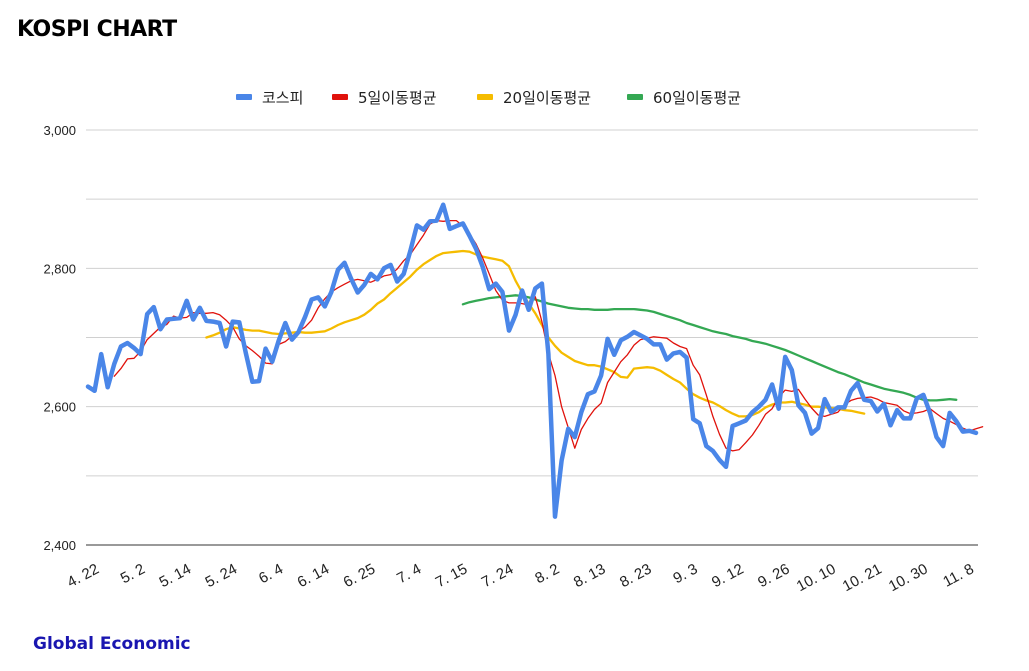  What do you see at coordinates (175, 576) in the screenshot?
I see `x-tick-label: 5. 14` at bounding box center [175, 576].